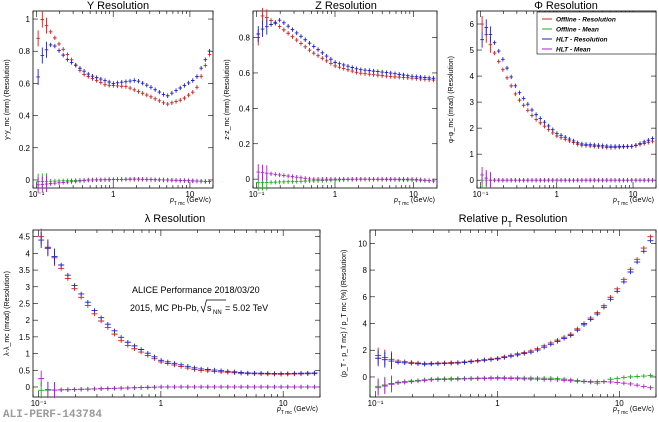  I want to click on ytick-label-phi-3: 3, so click(472, 102).